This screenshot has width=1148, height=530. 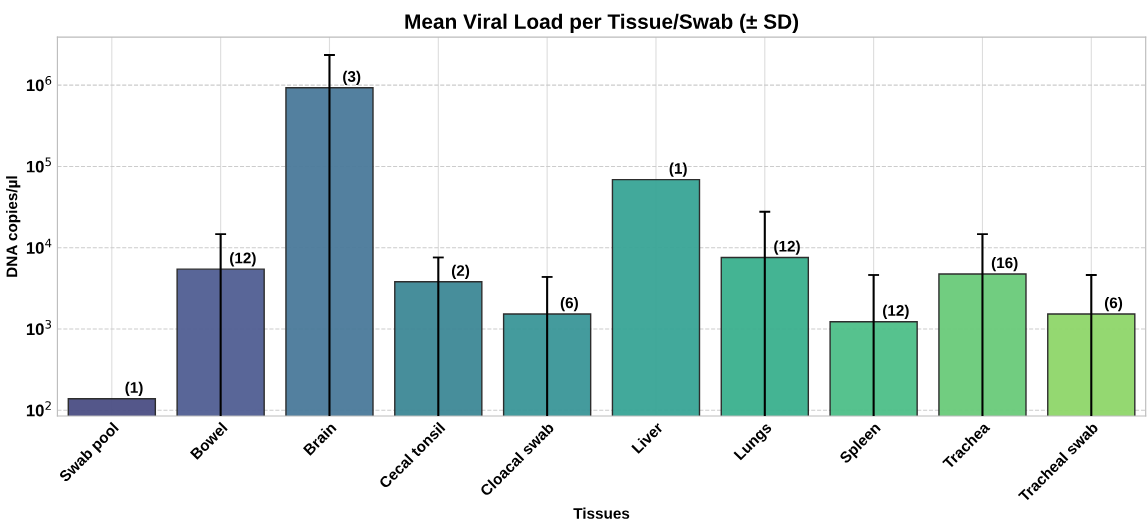 What do you see at coordinates (1004, 264) in the screenshot?
I see `annotation: (16)` at bounding box center [1004, 264].